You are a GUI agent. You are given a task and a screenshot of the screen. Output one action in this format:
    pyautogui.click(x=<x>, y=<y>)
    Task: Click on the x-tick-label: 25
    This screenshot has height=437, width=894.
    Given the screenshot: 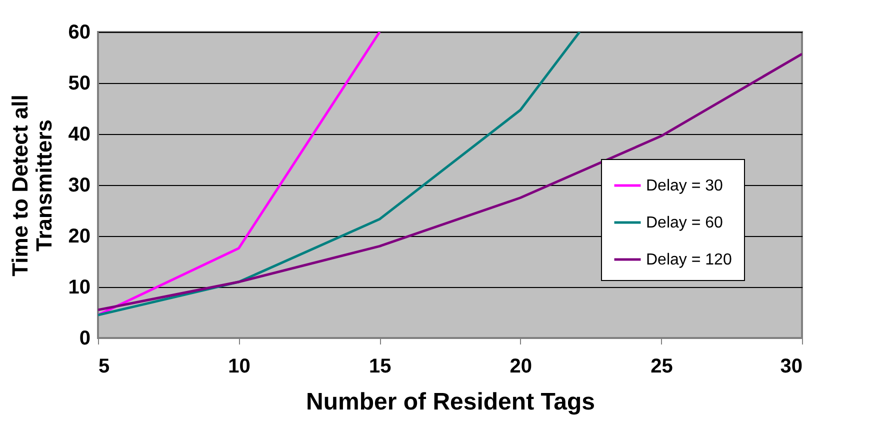 What is the action you would take?
    pyautogui.click(x=661, y=367)
    